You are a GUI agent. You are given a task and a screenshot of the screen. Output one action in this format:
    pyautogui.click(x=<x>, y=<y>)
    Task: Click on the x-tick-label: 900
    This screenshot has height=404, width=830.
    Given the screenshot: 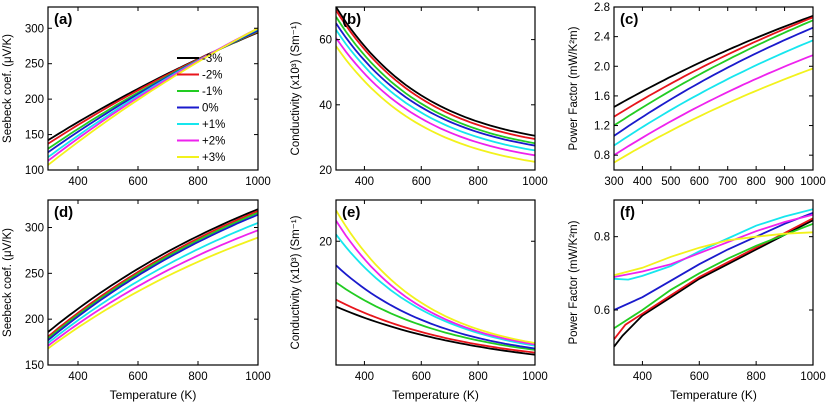 What is the action you would take?
    pyautogui.click(x=784, y=182)
    